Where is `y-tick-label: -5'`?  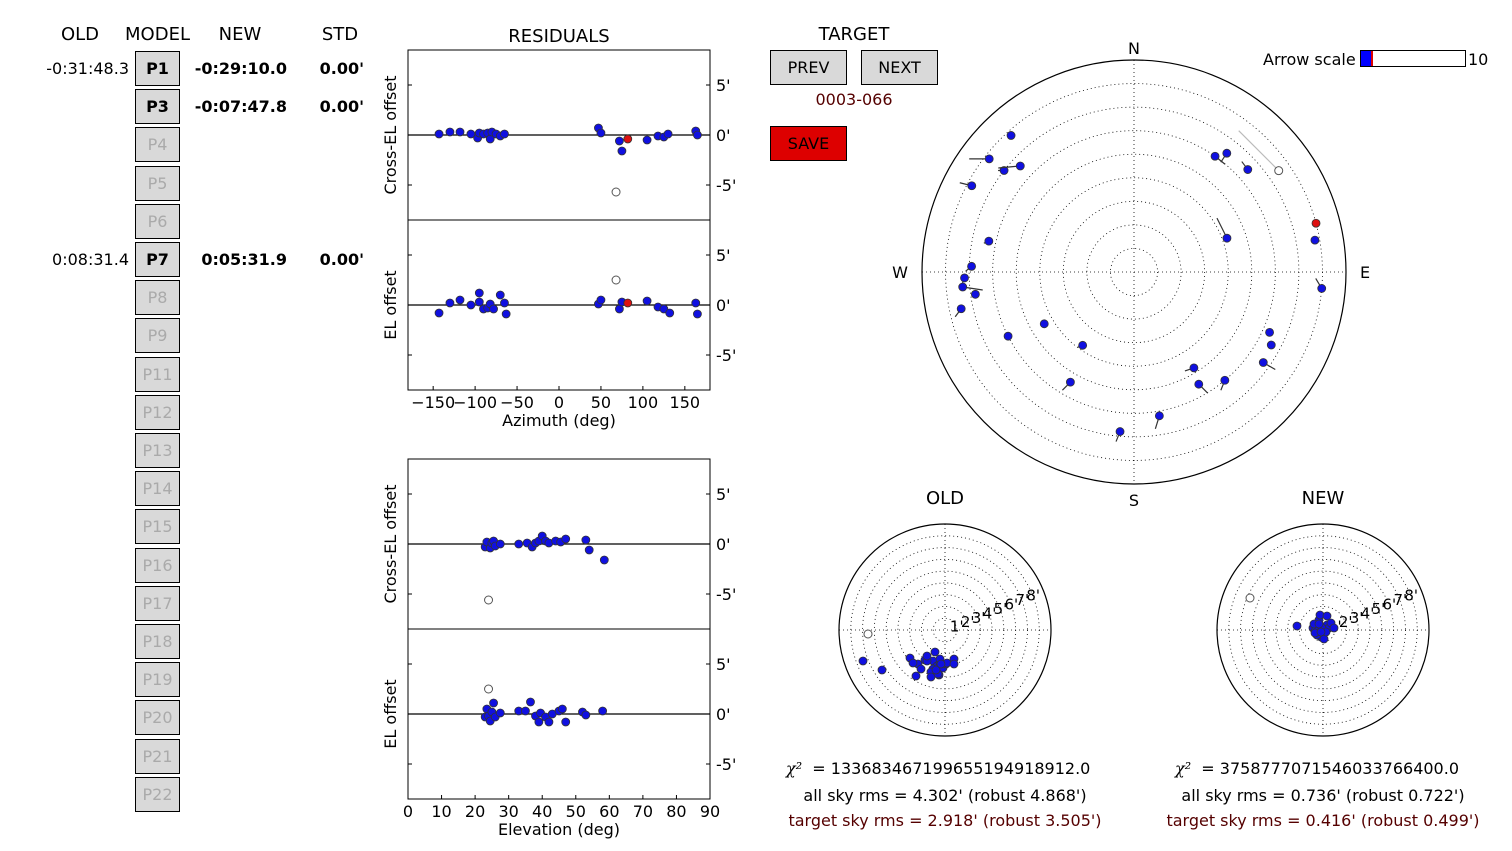
y-tick-label: -5' is located at coordinates (726, 185).